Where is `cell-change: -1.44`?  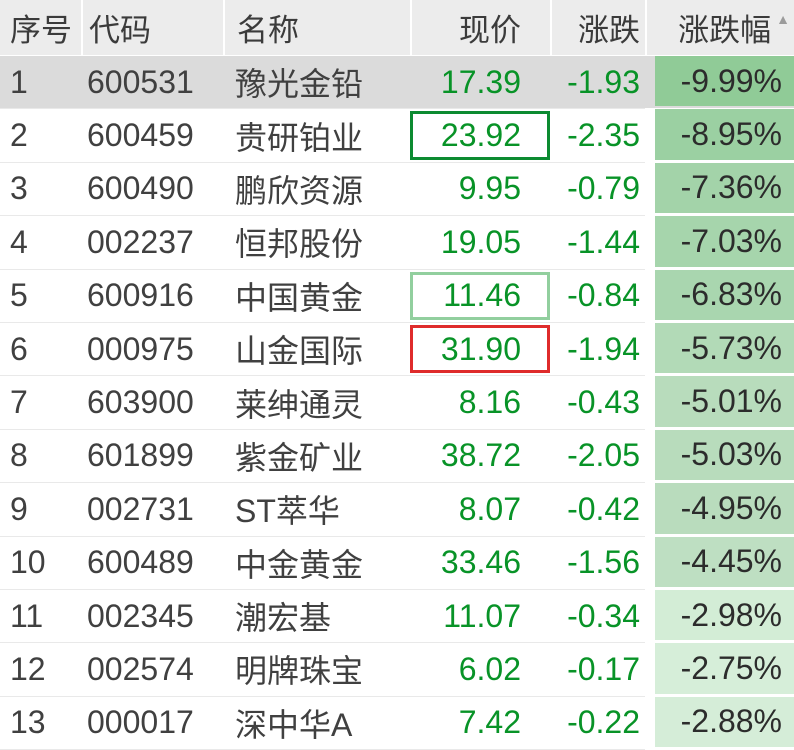 cell-change: -1.44 is located at coordinates (597, 243).